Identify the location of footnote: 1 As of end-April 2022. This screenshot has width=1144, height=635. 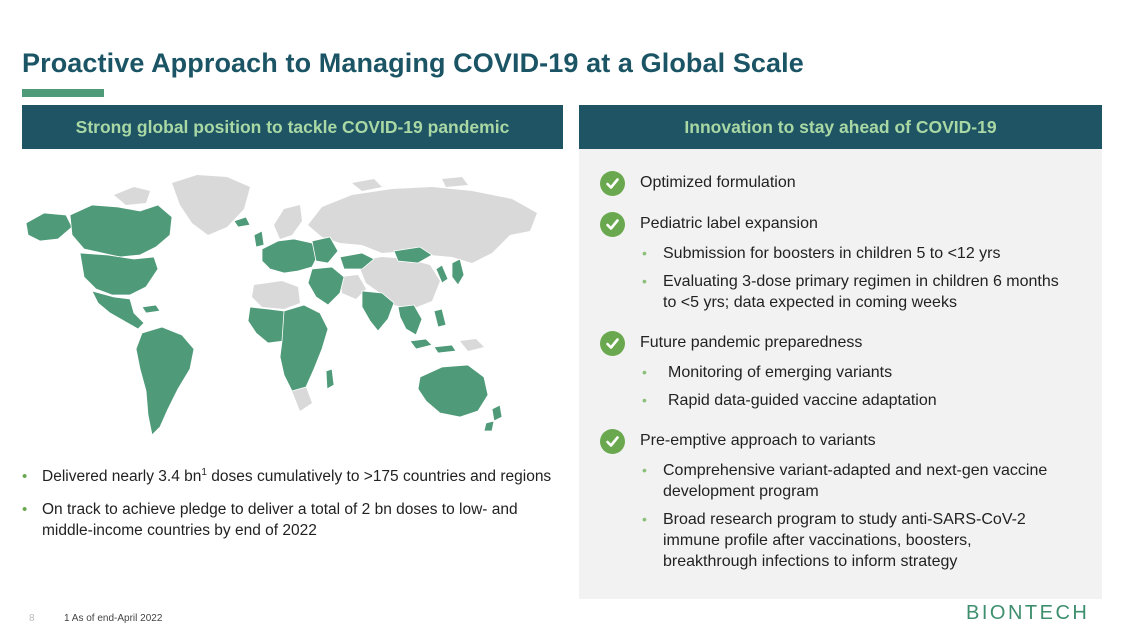
(113, 618).